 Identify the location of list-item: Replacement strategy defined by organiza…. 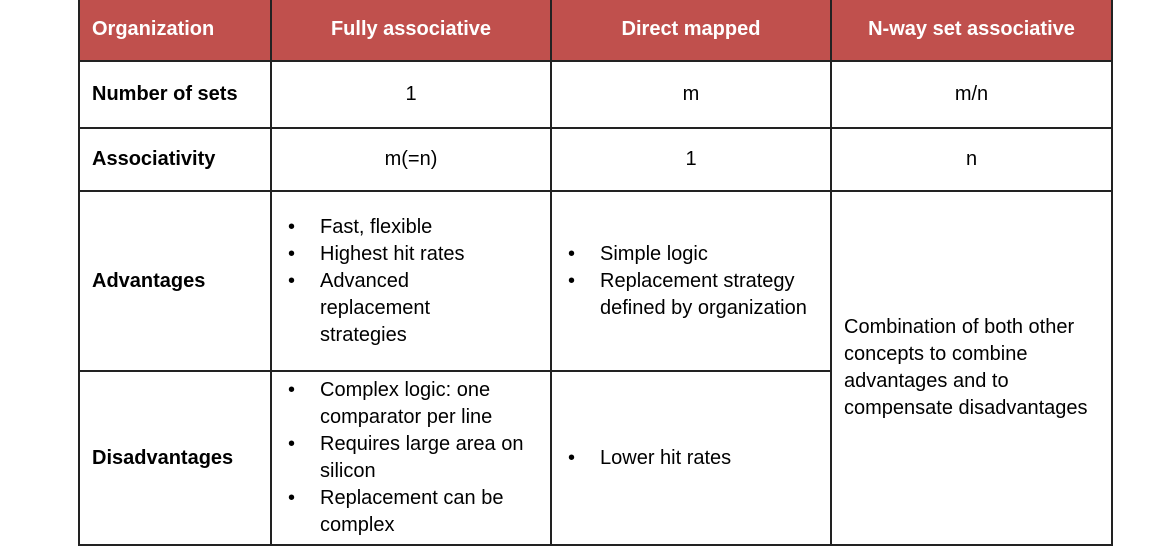
(693, 295).